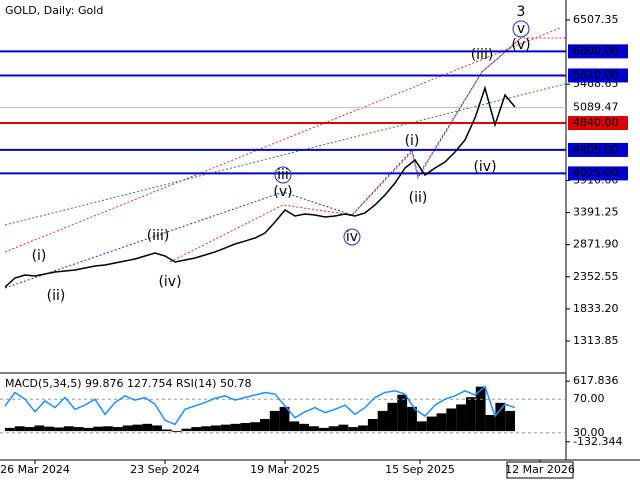 The width and height of the screenshot is (640, 480). What do you see at coordinates (589, 398) in the screenshot?
I see `y-tick-label: 70.00` at bounding box center [589, 398].